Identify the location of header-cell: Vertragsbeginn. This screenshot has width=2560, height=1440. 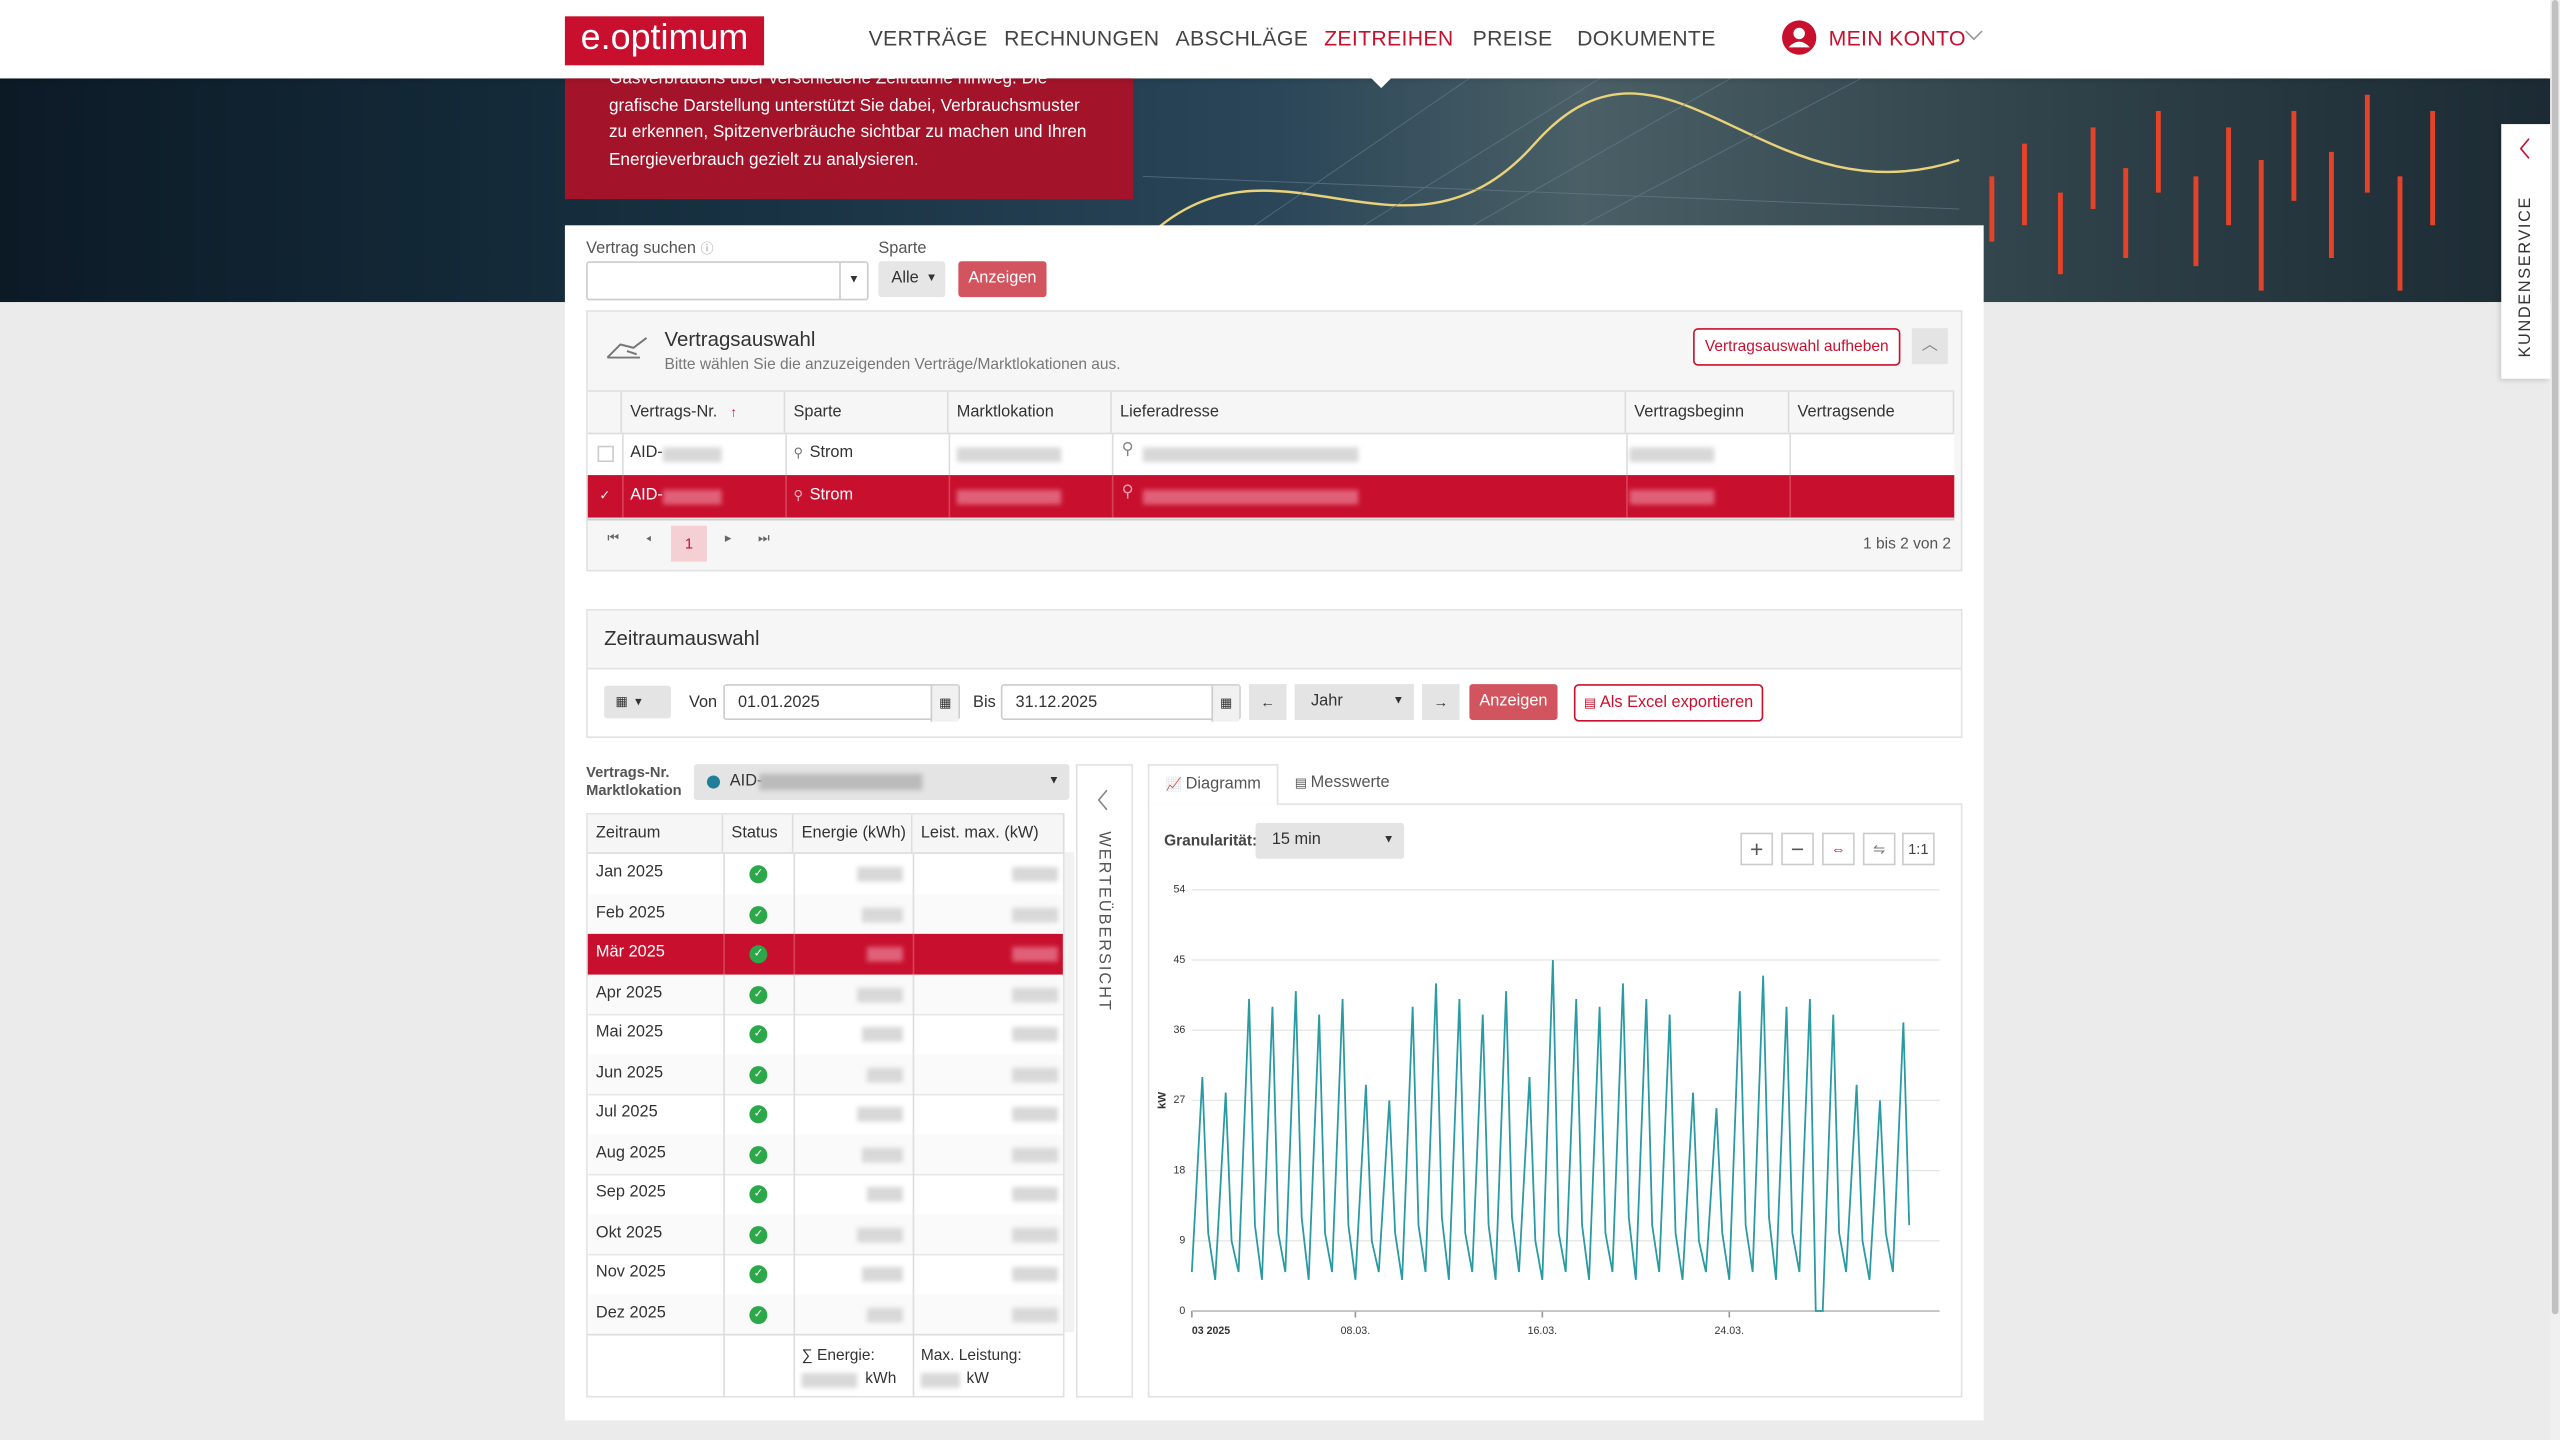
(1708, 412).